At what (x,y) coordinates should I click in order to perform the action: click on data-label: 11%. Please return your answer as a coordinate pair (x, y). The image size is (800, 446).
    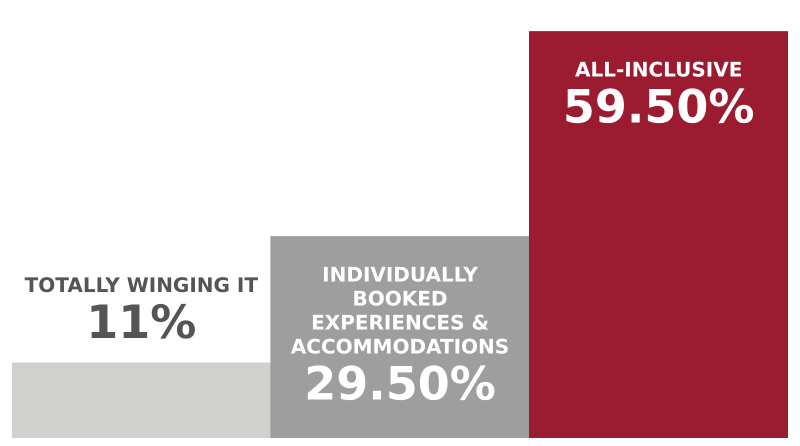
    Looking at the image, I should click on (141, 321).